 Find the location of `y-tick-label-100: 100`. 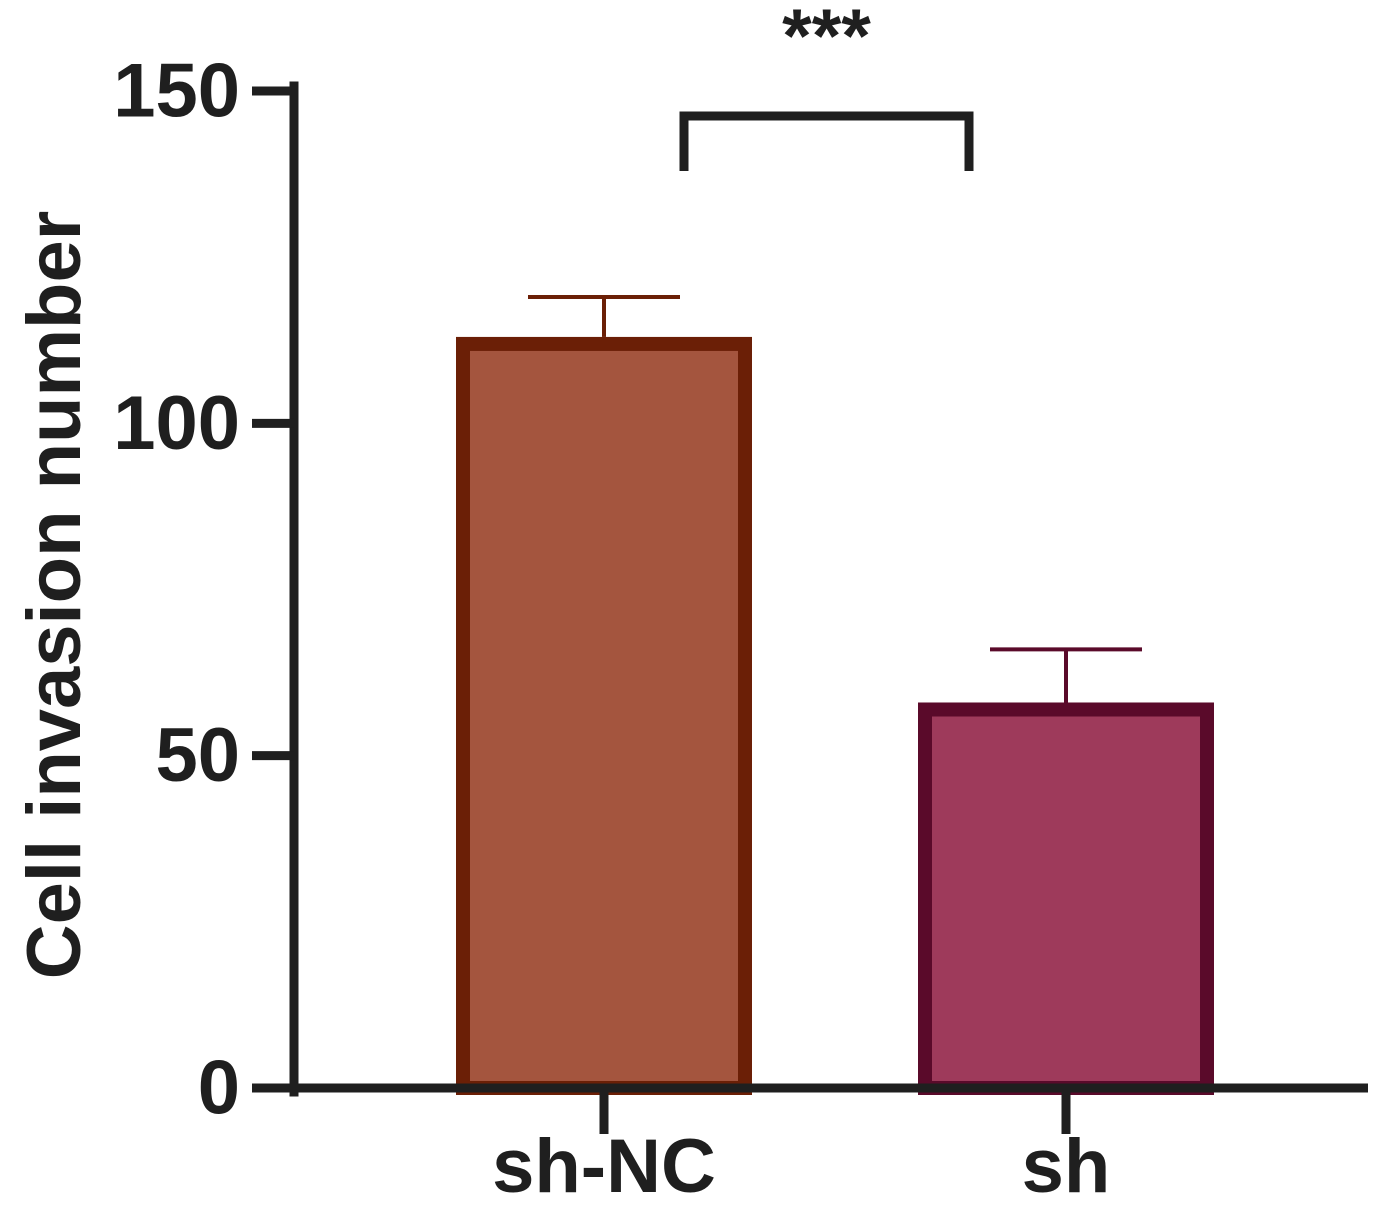

y-tick-label-100: 100 is located at coordinates (176, 423).